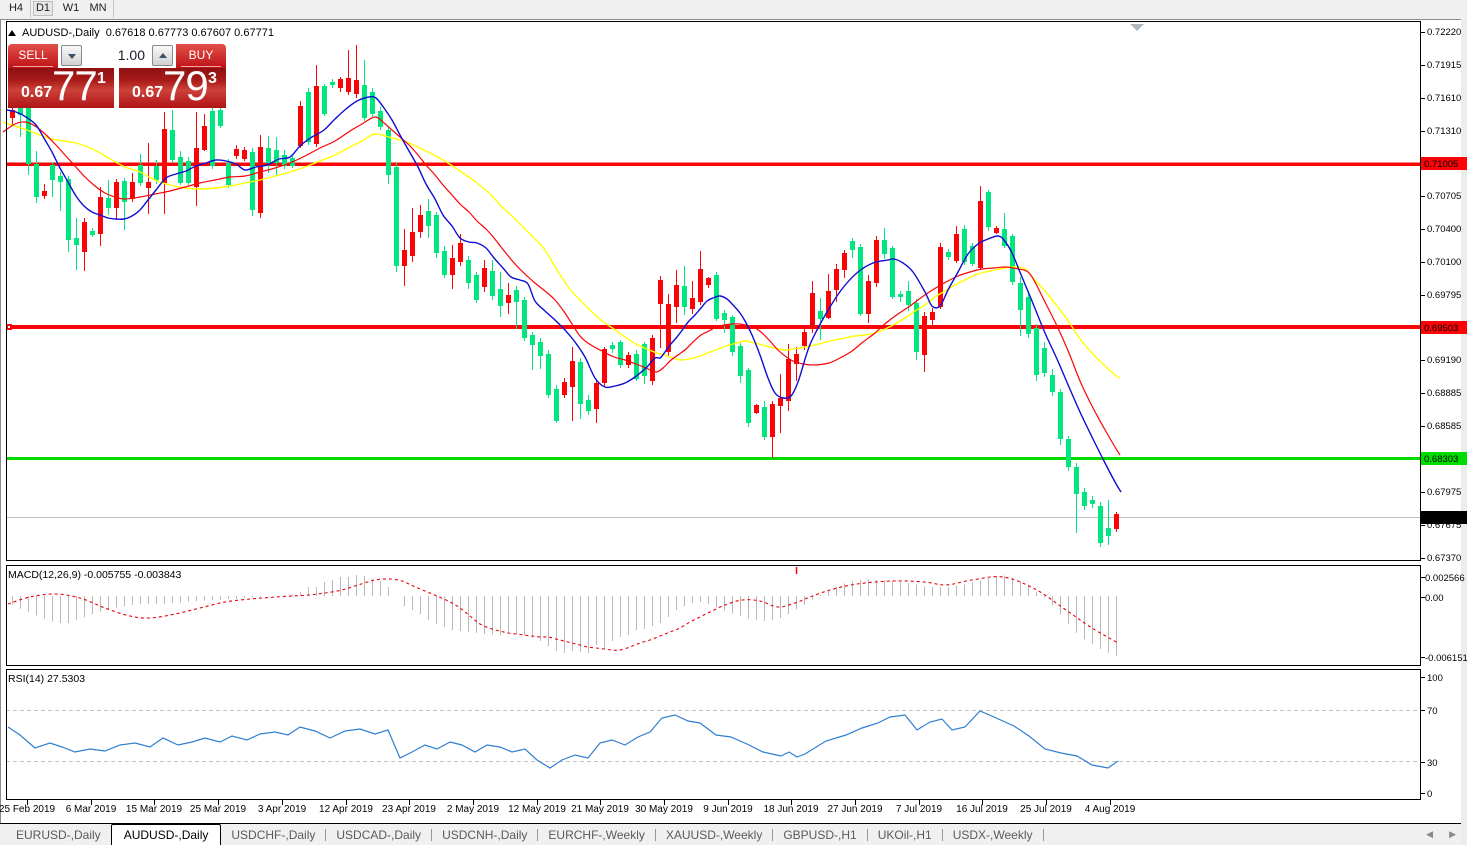 The height and width of the screenshot is (845, 1467). Describe the element at coordinates (282, 809) in the screenshot. I see `svg-text: 3 Apr 2019` at that location.